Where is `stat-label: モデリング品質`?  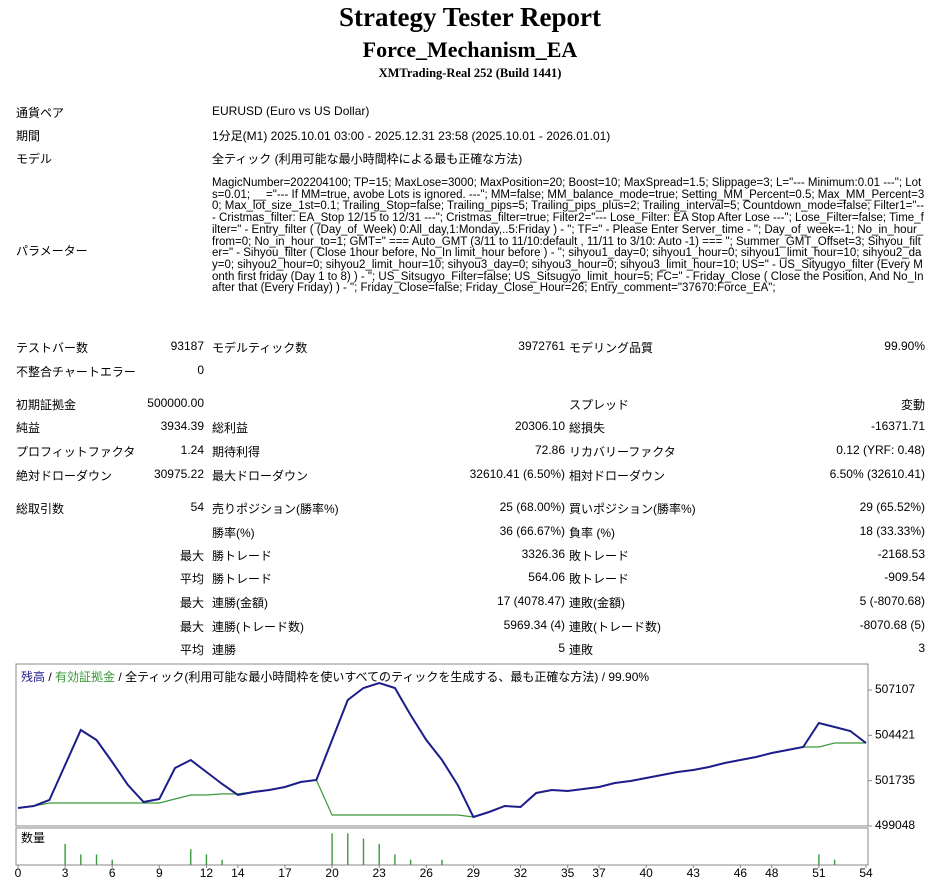 stat-label: モデリング品質 is located at coordinates (611, 348).